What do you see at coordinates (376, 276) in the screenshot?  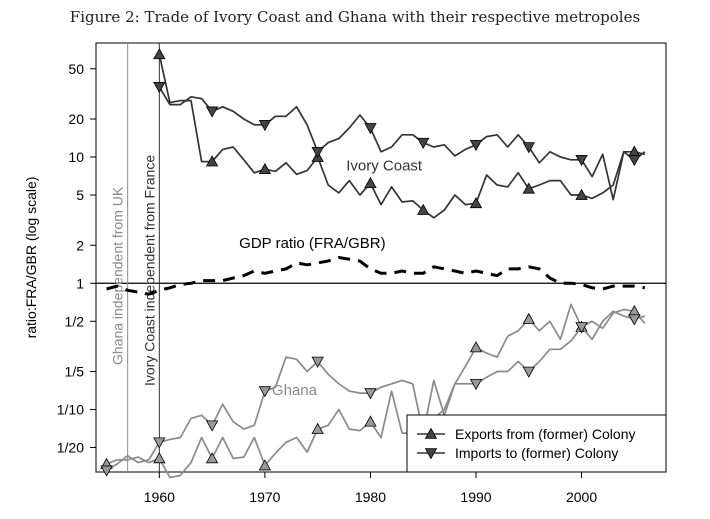 I see `series-line-gdp_ratio` at bounding box center [376, 276].